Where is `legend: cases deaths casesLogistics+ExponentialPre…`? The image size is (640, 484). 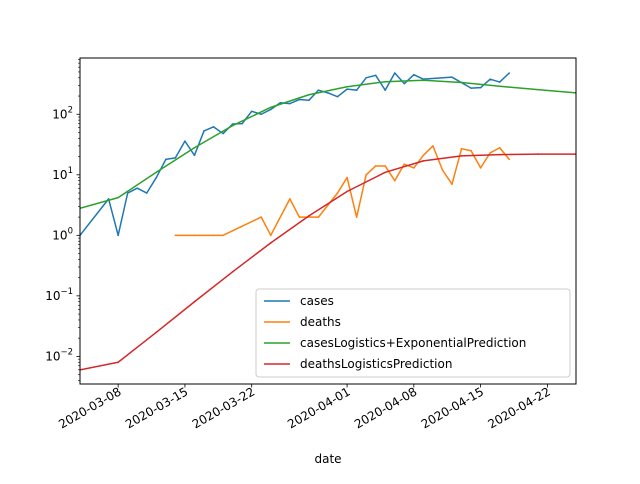
legend: cases deaths casesLogistics+ExponentialPre… is located at coordinates (413, 333).